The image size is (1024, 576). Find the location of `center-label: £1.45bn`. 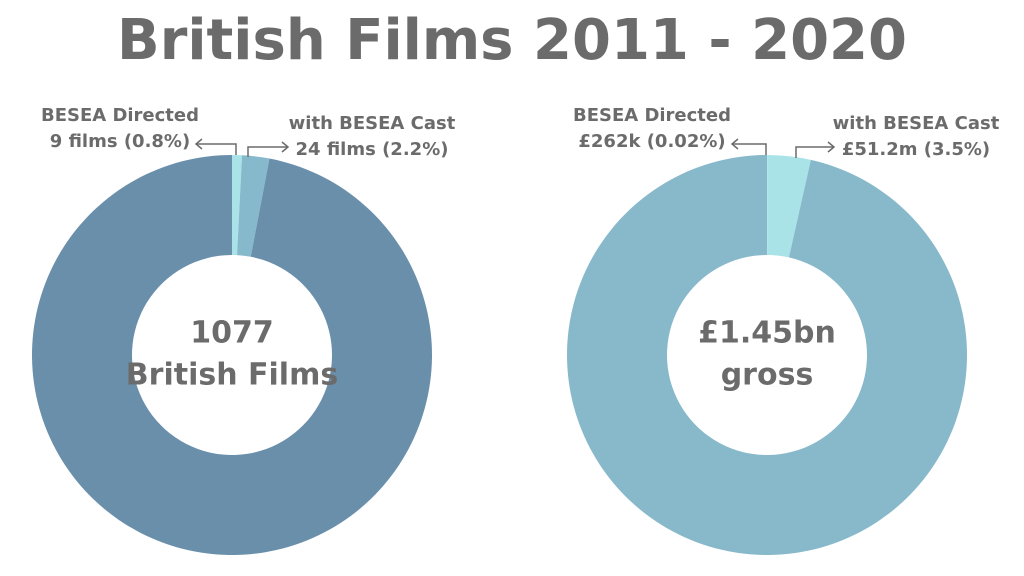

center-label: £1.45bn is located at coordinates (767, 333).